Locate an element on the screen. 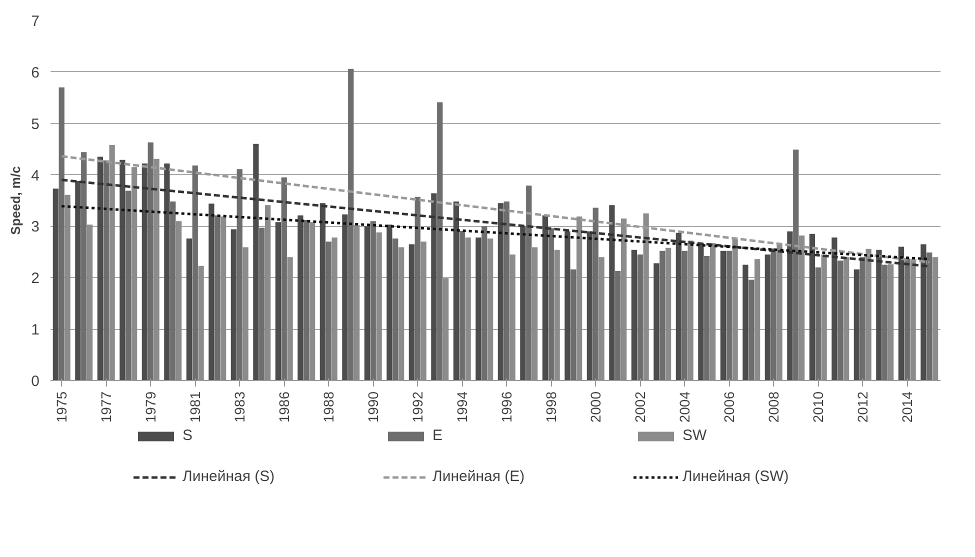 The image size is (975, 557). y-tick-label: 7 is located at coordinates (35, 21).